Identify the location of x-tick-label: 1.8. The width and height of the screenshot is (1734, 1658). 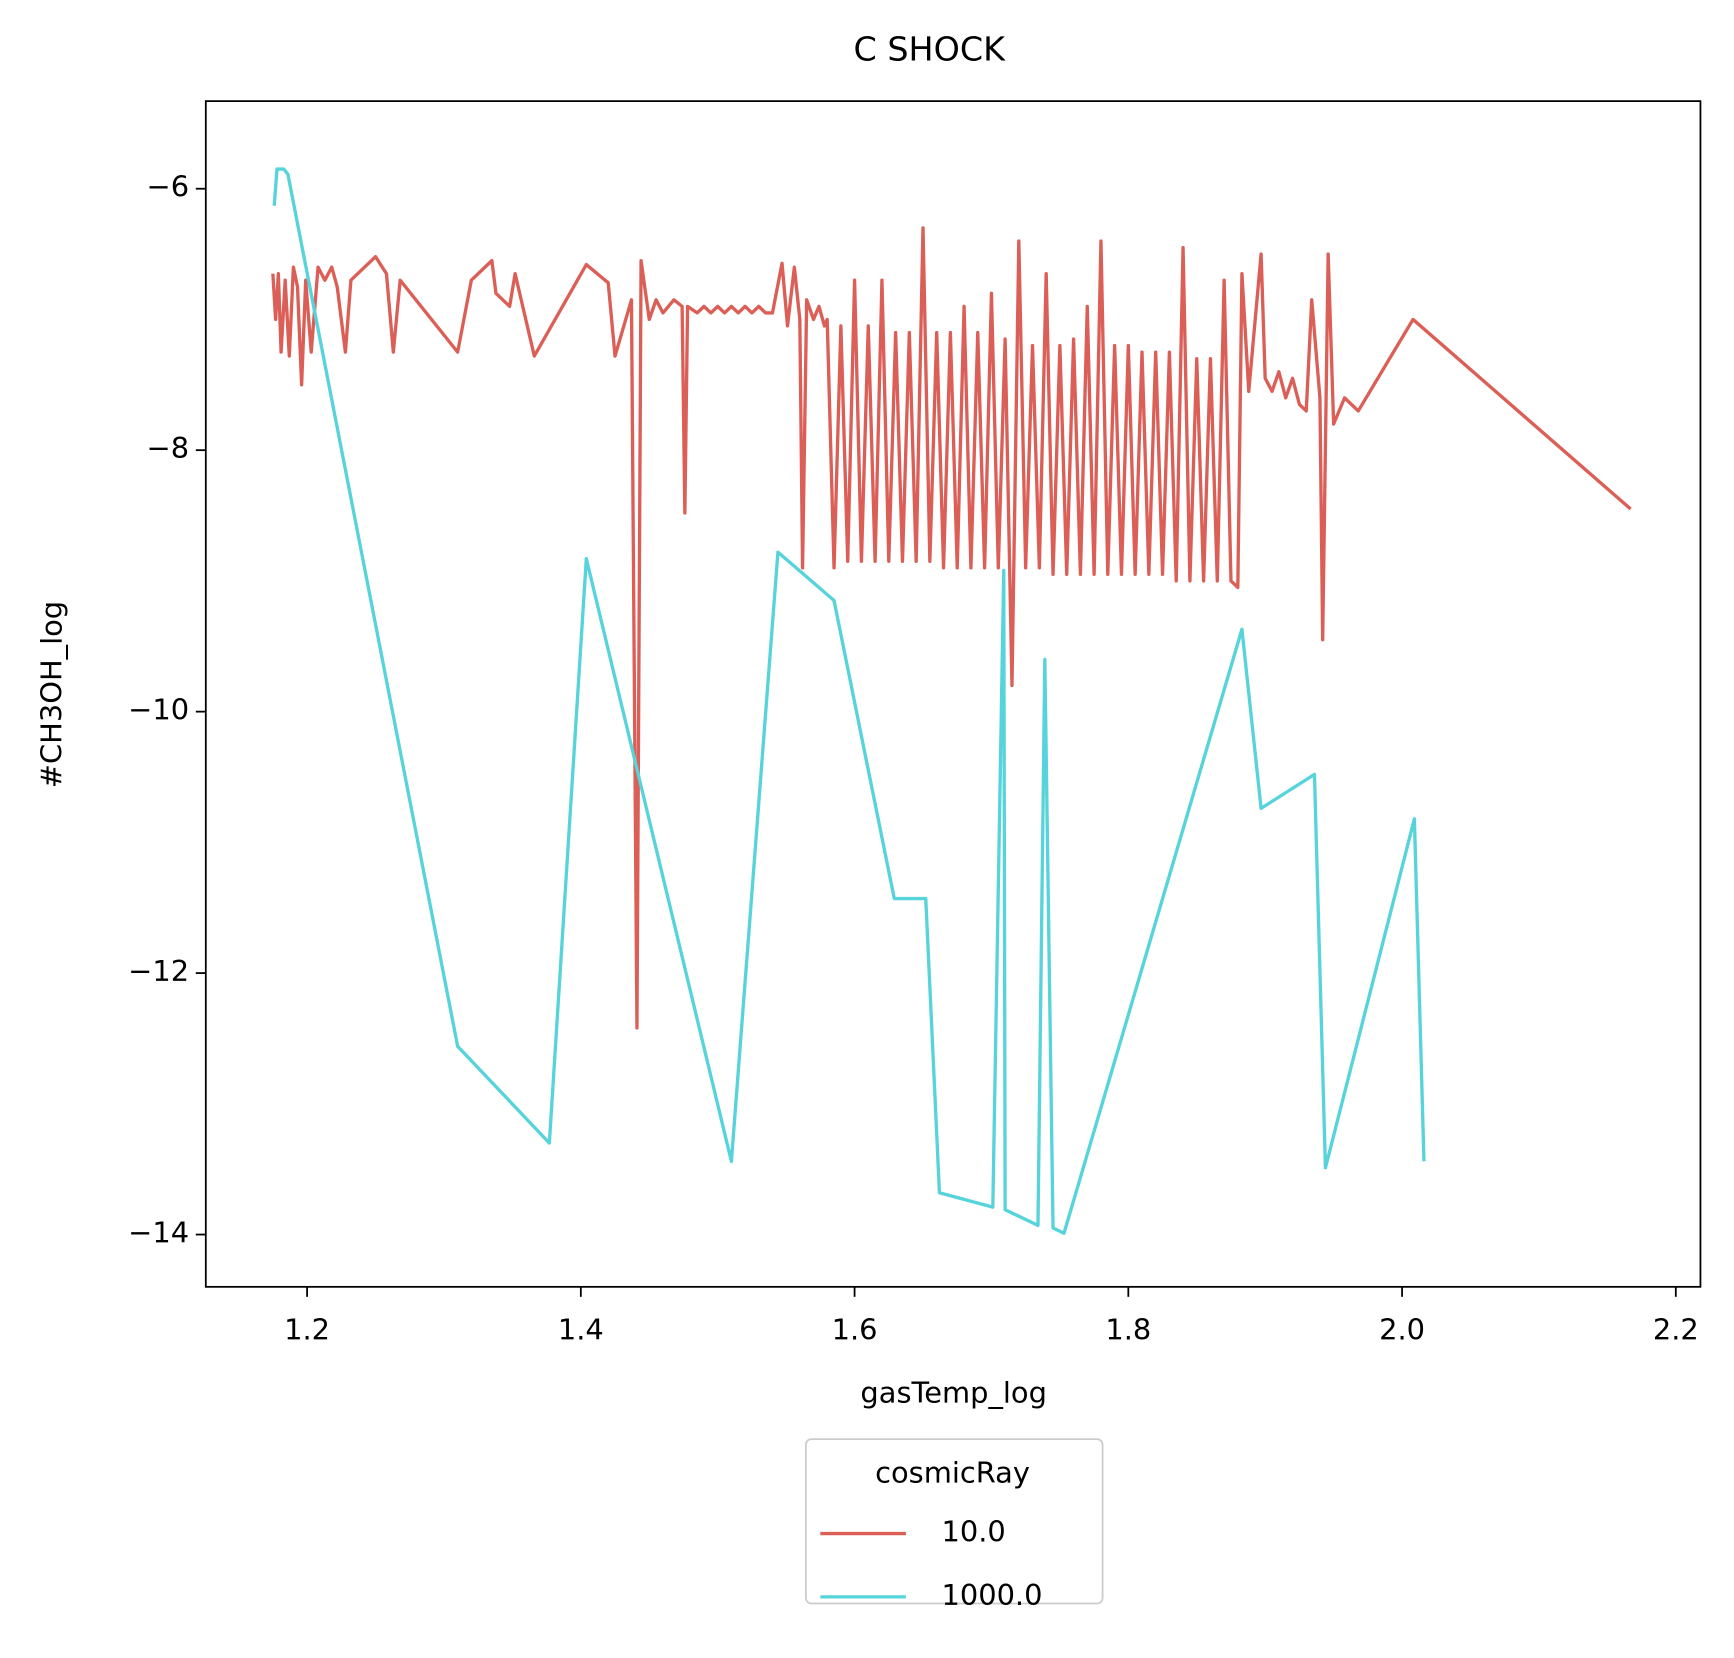
(1128, 1329).